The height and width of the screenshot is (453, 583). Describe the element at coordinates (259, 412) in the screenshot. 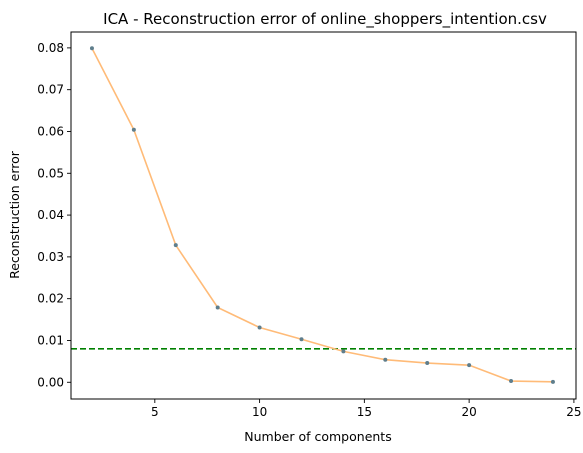

I see `x-tick-label: 10` at that location.